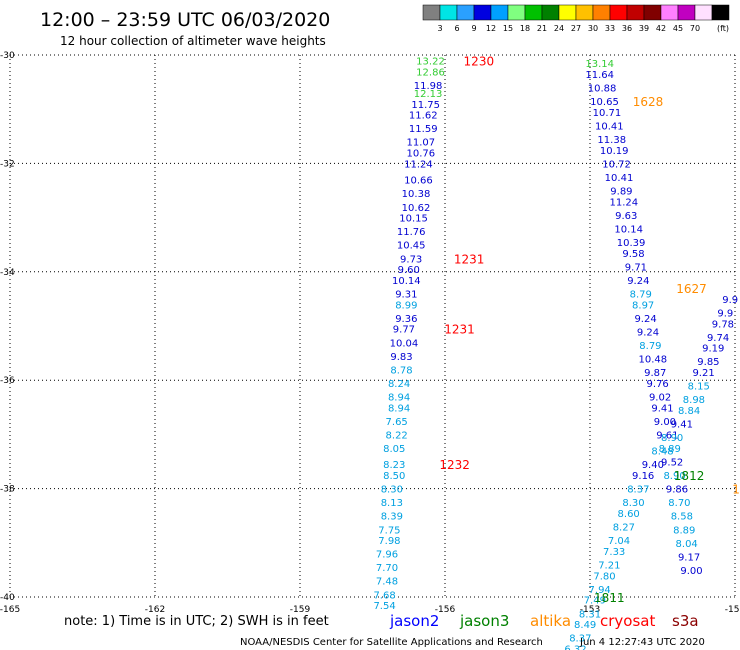 This screenshot has width=740, height=650. Describe the element at coordinates (685, 621) in the screenshot. I see `legend-item-s3a: s3a` at that location.